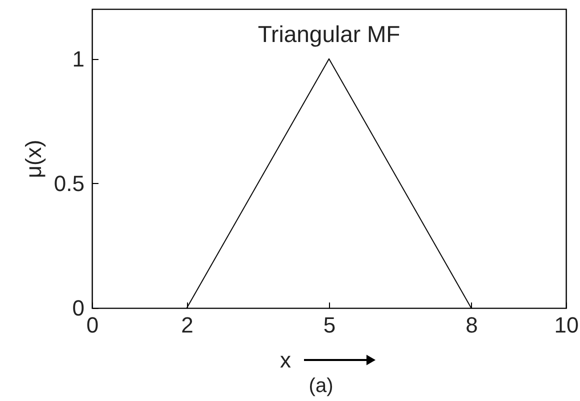 The width and height of the screenshot is (580, 401). Describe the element at coordinates (78, 308) in the screenshot. I see `y-tick-label: 0` at that location.